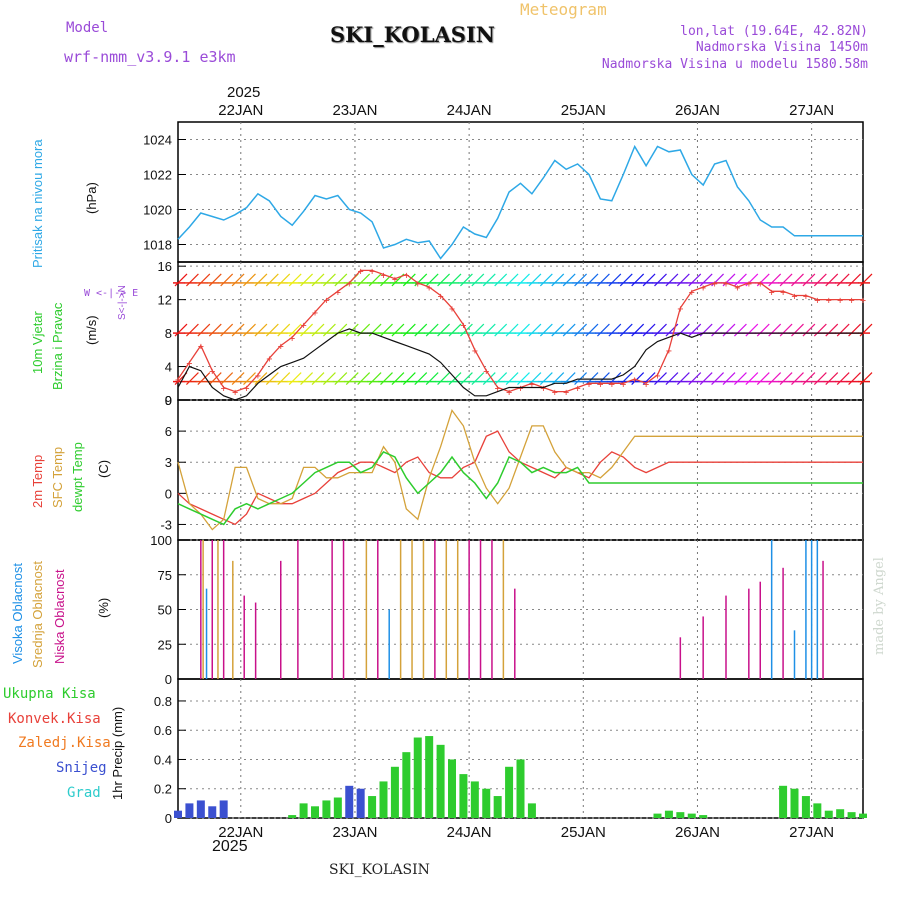 The image size is (900, 900). Describe the element at coordinates (84, 793) in the screenshot. I see `precip-legend-hail: Grad` at that location.